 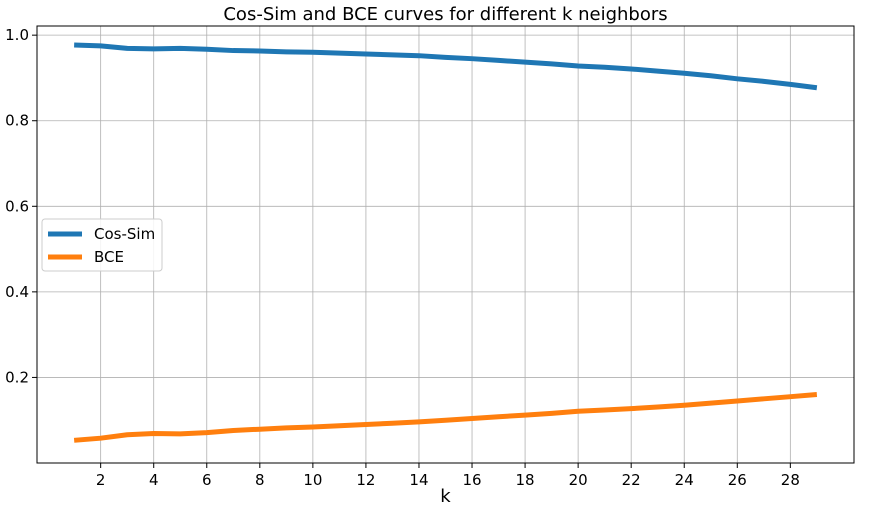 What do you see at coordinates (418, 480) in the screenshot?
I see `x-tick-label: 14` at bounding box center [418, 480].